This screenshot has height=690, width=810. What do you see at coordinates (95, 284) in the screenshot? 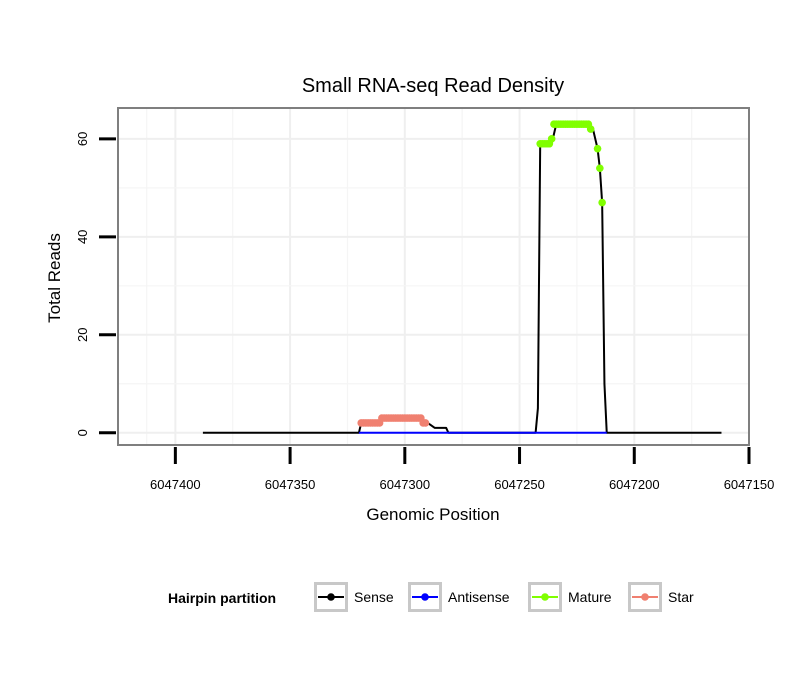
I see `y-axis: 0 20 40 60` at bounding box center [95, 284].